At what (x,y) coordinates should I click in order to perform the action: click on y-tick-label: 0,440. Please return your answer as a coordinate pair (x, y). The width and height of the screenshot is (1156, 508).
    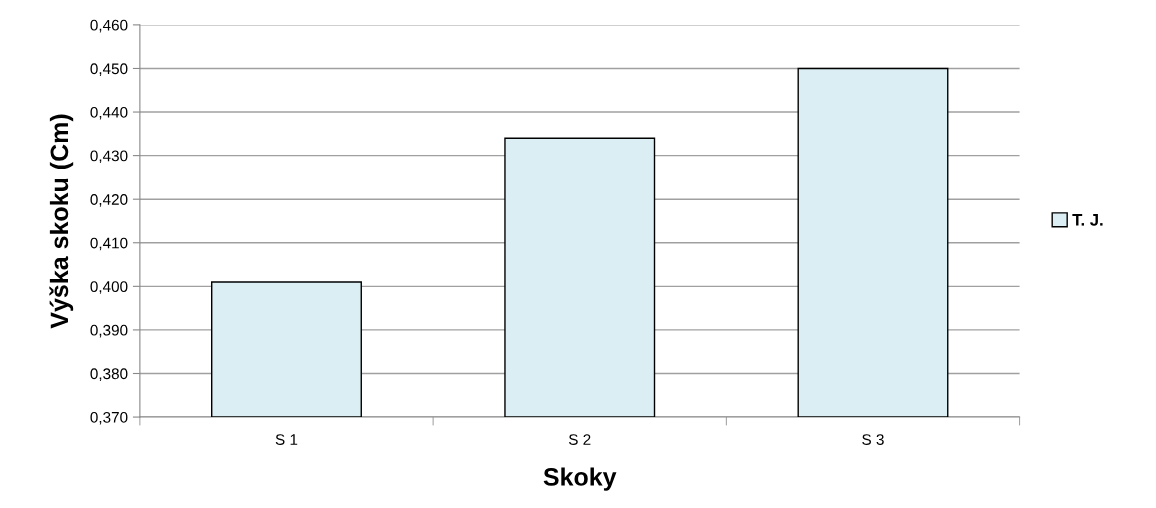
    Looking at the image, I should click on (109, 113).